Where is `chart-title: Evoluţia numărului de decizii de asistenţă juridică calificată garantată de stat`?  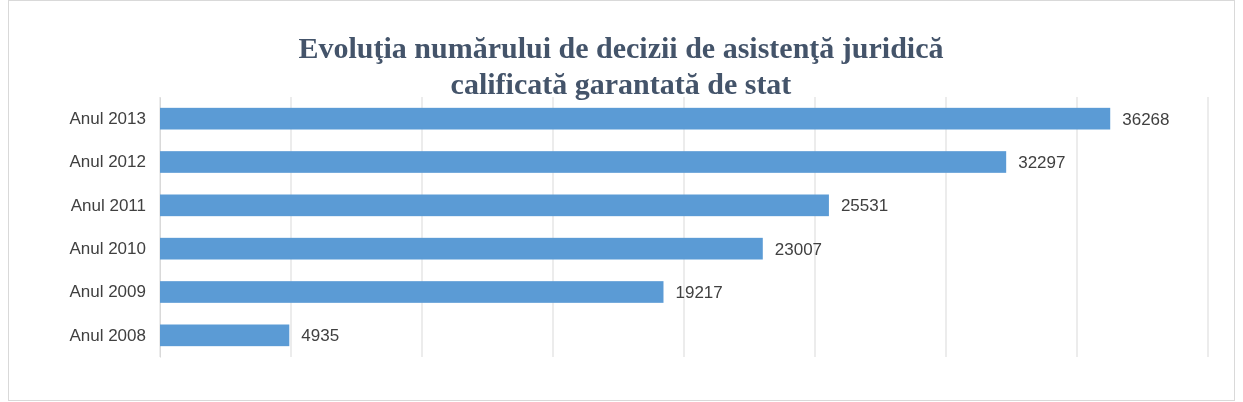 chart-title: Evoluţia numărului de decizii de asistenţă juridică calificată garantată de stat is located at coordinates (621, 65).